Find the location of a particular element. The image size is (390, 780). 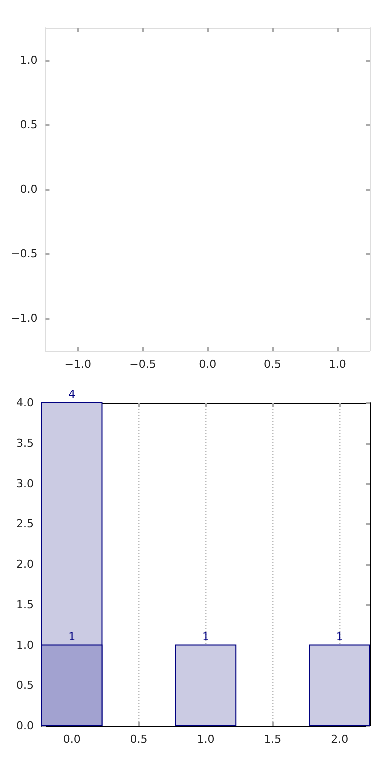

x-tick-label: −1.0 is located at coordinates (78, 364).